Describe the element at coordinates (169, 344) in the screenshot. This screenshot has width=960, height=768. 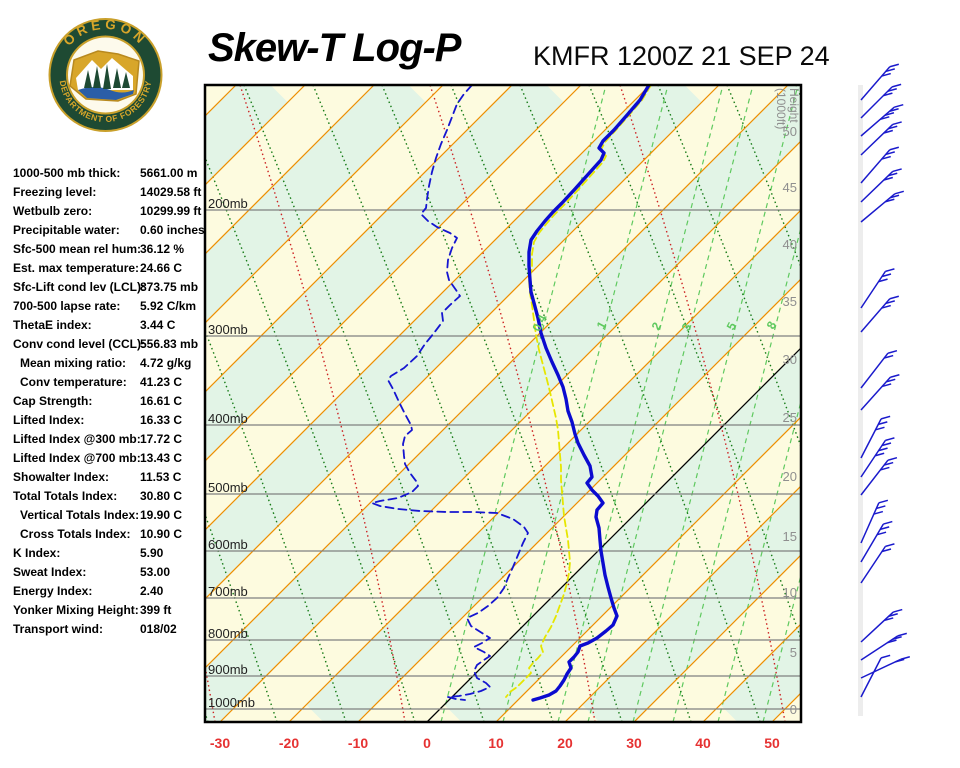
I see `stat-value: 556.83 mb` at that location.